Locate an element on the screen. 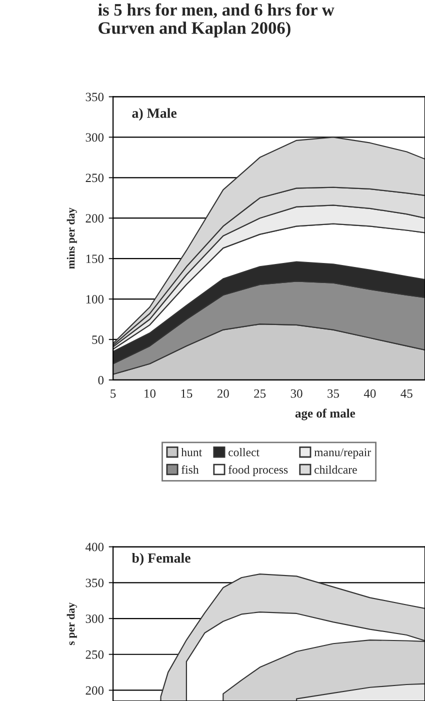  x-tick-label: 5 is located at coordinates (113, 393).